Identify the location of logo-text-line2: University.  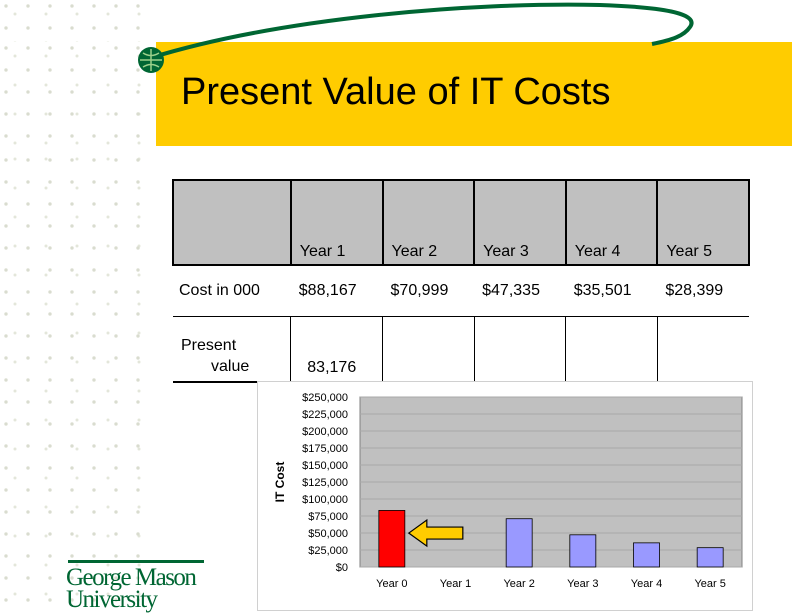
(112, 599).